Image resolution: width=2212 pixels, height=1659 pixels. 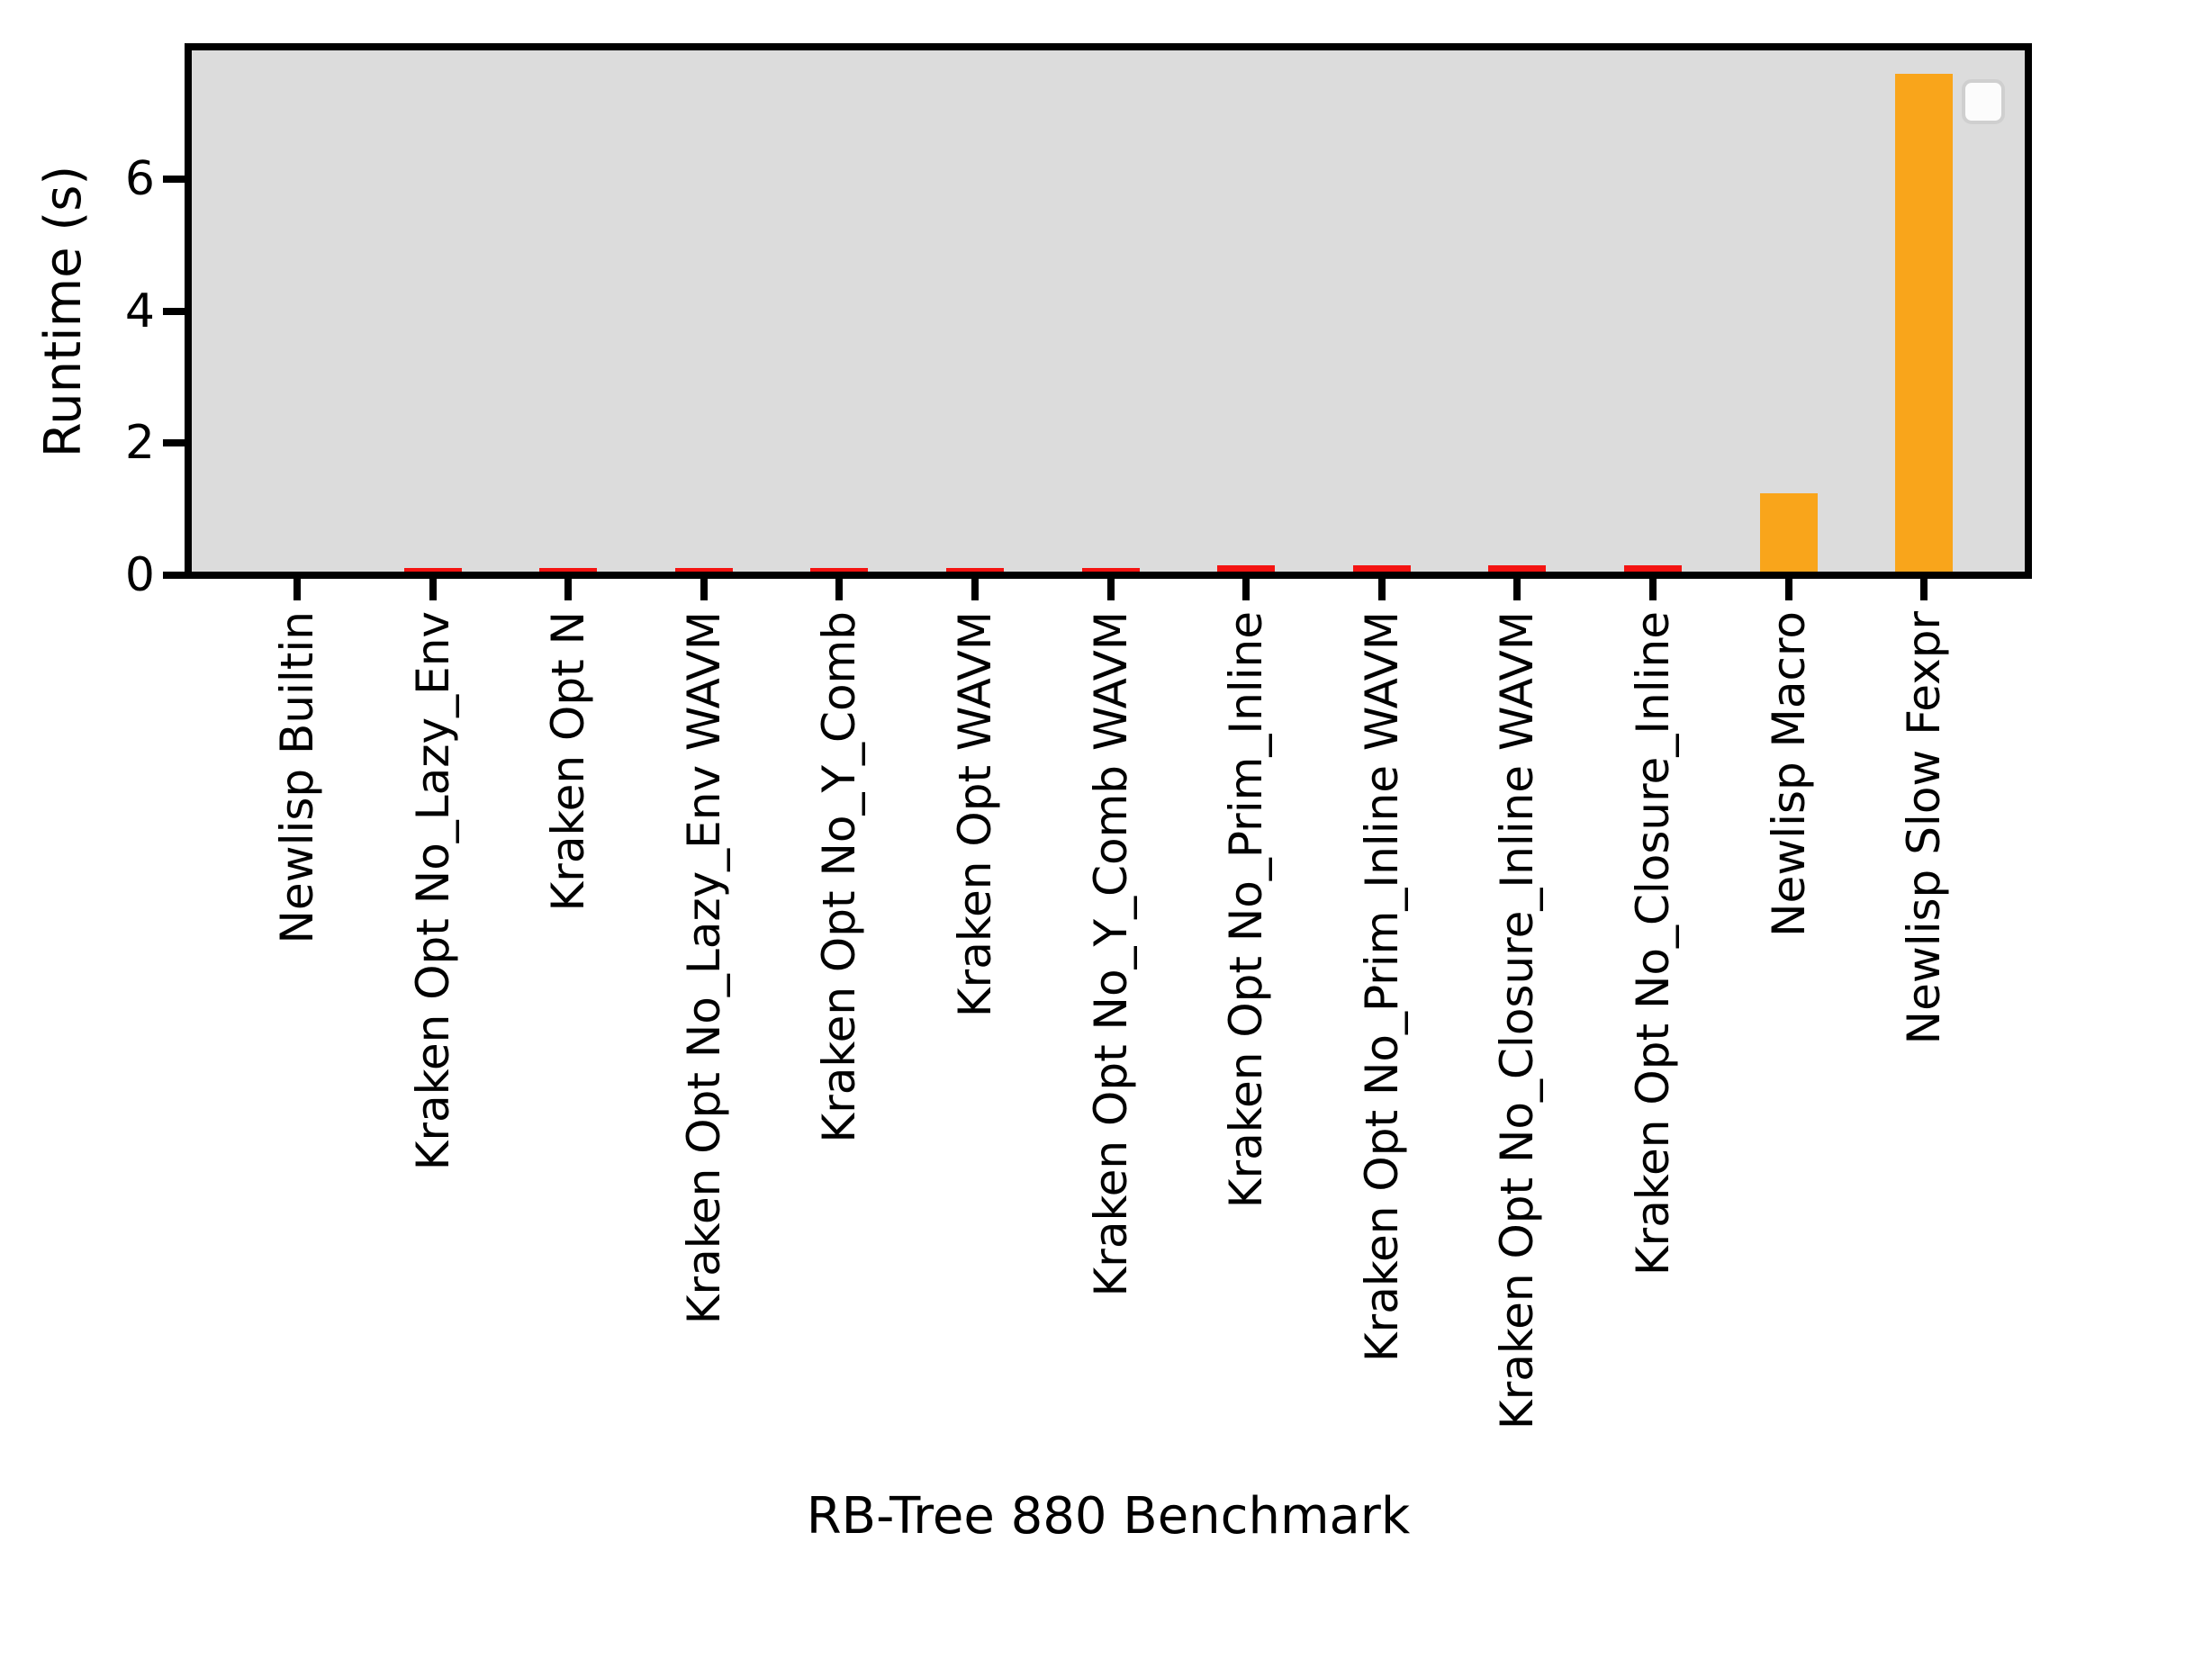 What do you see at coordinates (839, 570) in the screenshot?
I see `bar-kraken-opt-no-y-comb` at bounding box center [839, 570].